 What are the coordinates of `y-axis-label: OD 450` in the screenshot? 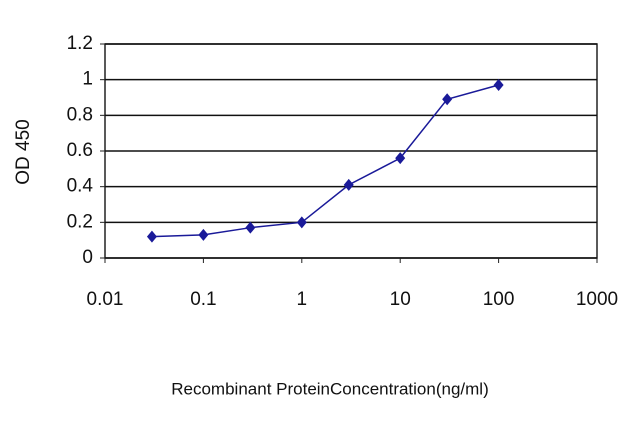 It's located at (23, 151).